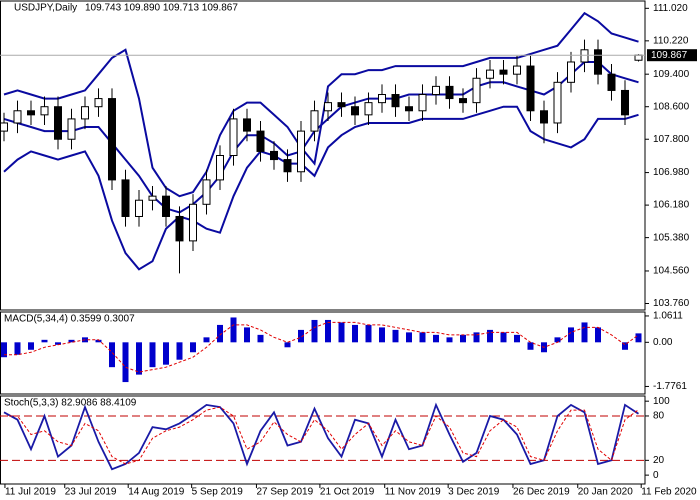 The height and width of the screenshot is (500, 700). Describe the element at coordinates (347, 492) in the screenshot. I see `x-tick-label: 21 Oct 2019` at that location.